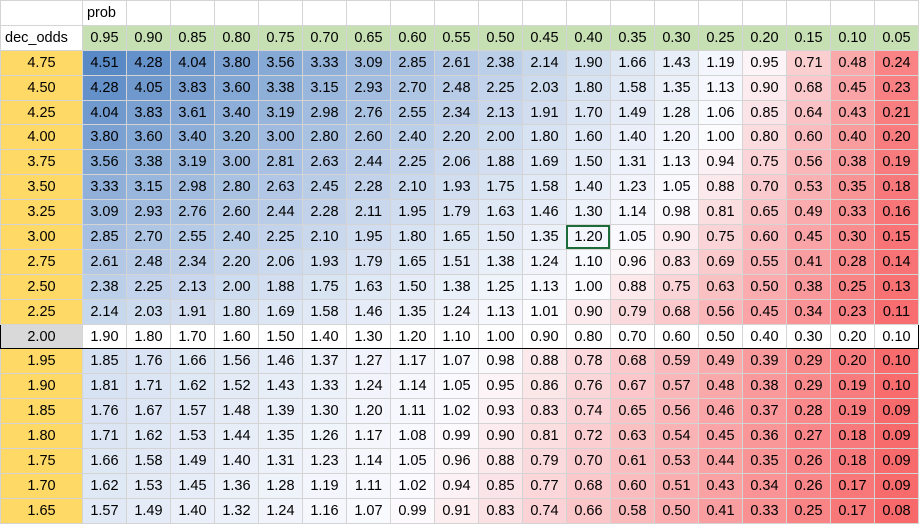 The height and width of the screenshot is (529, 919). I want to click on data-cell: 1.14, so click(632, 212).